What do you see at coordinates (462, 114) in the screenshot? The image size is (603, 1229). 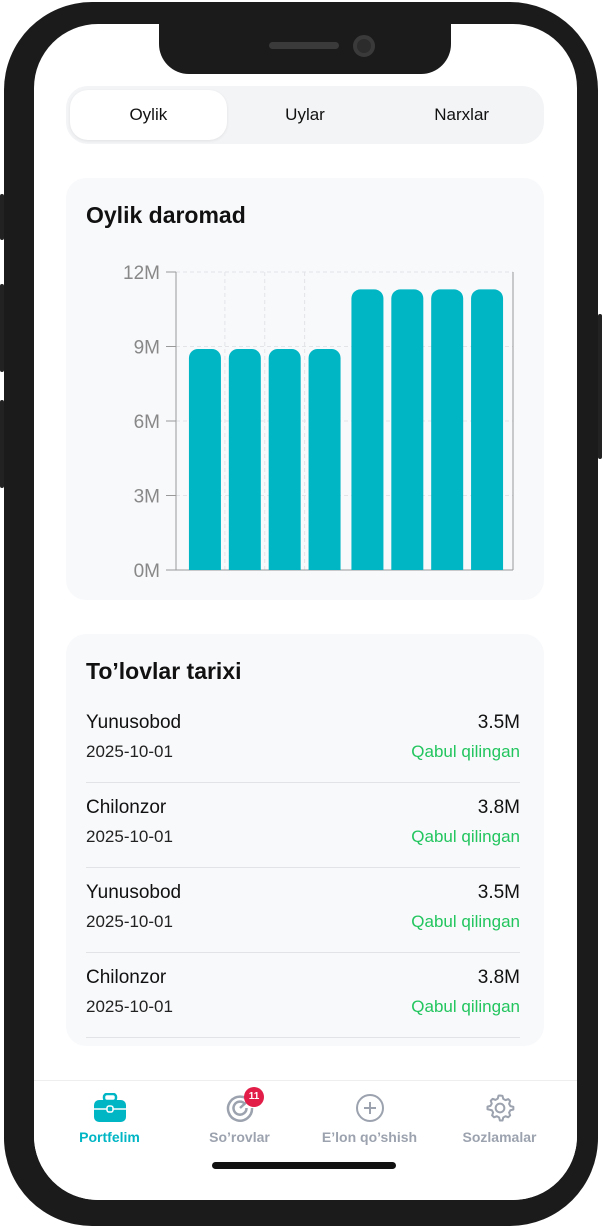 I see `tab-narxlar: Narxlar` at bounding box center [462, 114].